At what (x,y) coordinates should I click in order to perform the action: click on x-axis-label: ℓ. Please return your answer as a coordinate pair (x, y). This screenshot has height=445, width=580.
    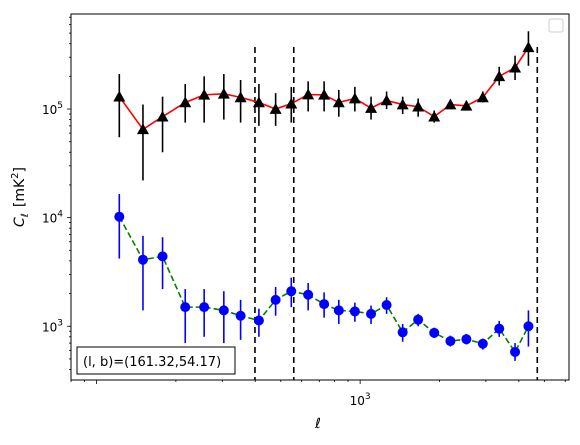
    Looking at the image, I should click on (317, 424).